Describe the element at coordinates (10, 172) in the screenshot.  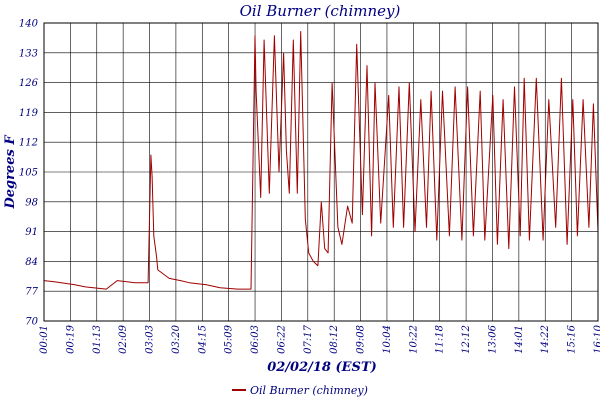
I see `y-axis-label: Degrees F` at that location.